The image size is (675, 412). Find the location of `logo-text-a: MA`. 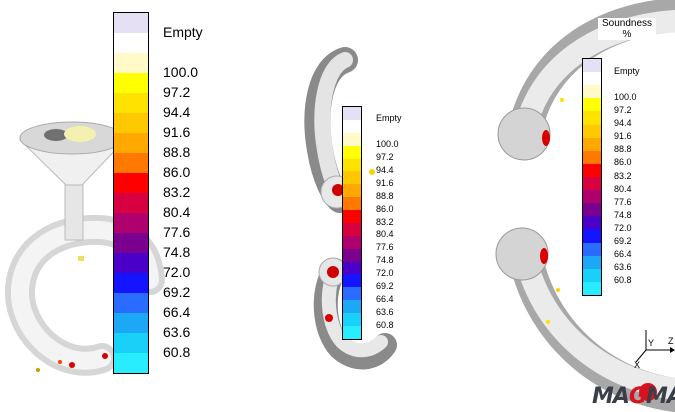

logo-text-a: MA is located at coordinates (611, 396).